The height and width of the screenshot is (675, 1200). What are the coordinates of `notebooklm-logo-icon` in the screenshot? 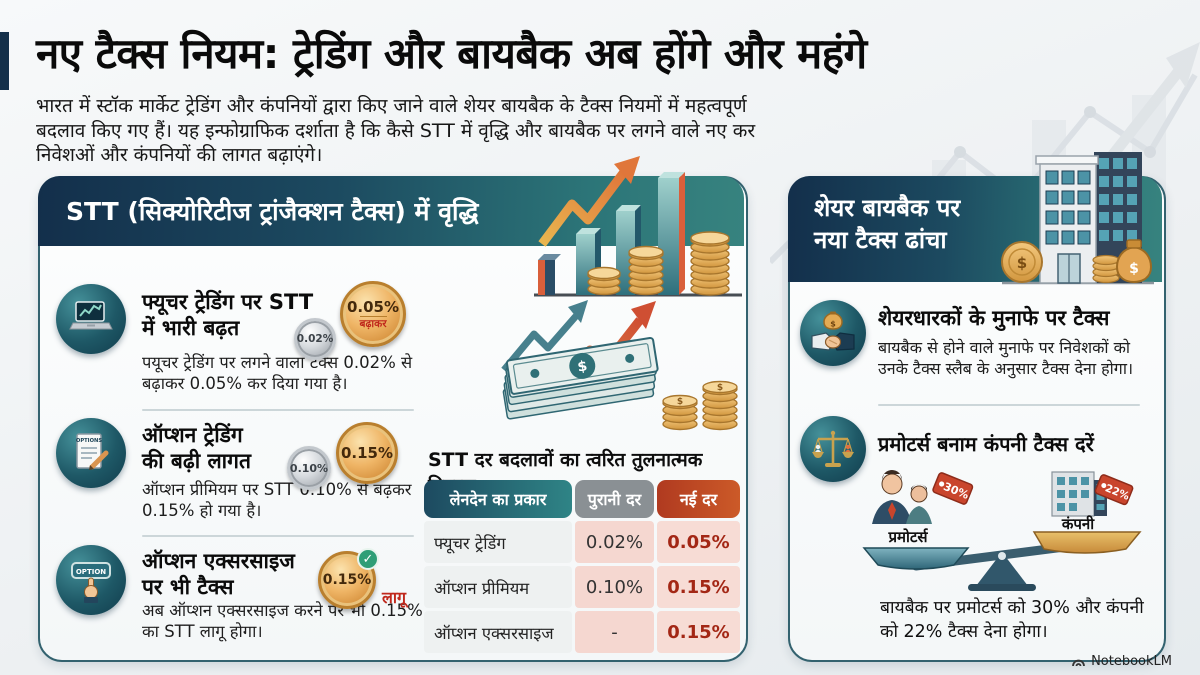 It's located at (1078, 663).